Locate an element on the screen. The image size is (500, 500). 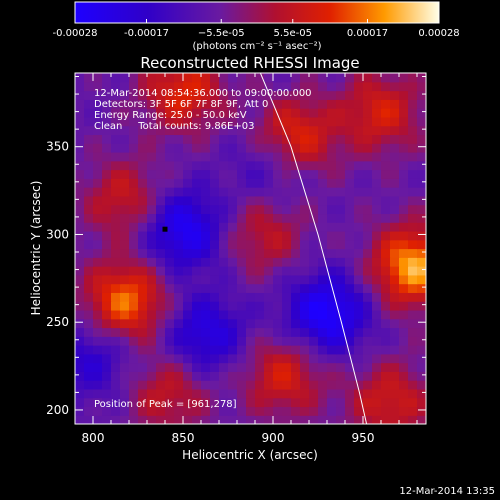
annotation-peak-position: Position of Peak = [961,278] is located at coordinates (165, 404).